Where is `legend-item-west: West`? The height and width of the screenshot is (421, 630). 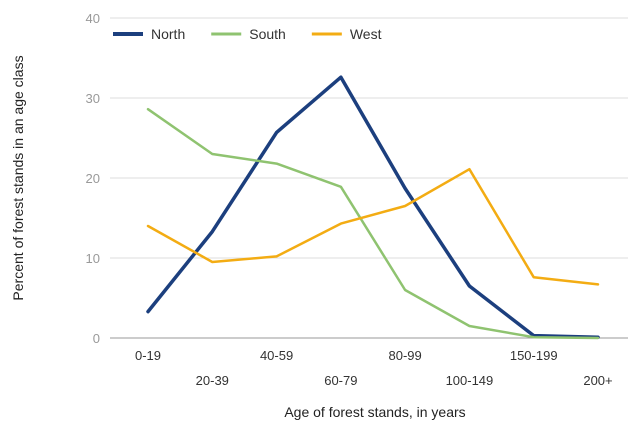
legend-item-west: West is located at coordinates (346, 34).